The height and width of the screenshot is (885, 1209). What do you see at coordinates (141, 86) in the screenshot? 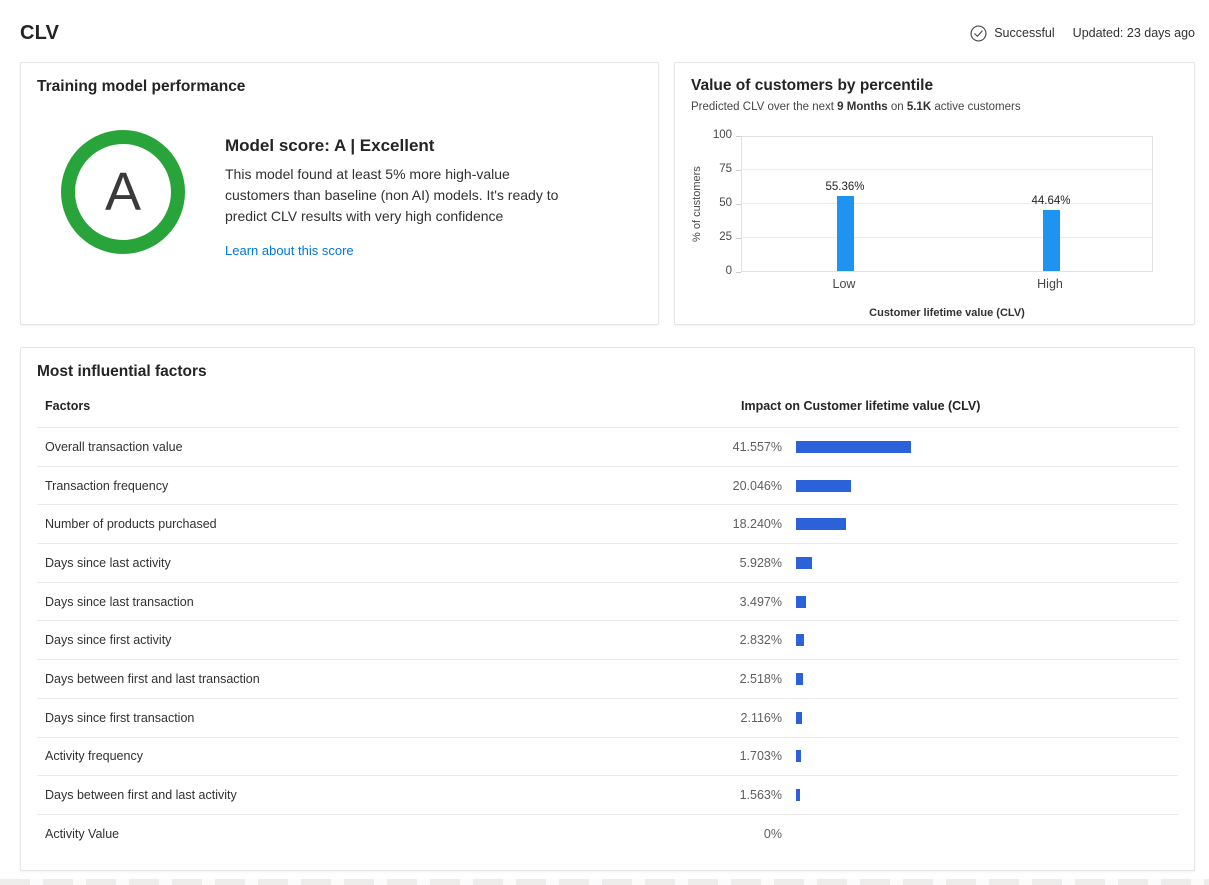
I see `training-card-title: Training model performance` at bounding box center [141, 86].